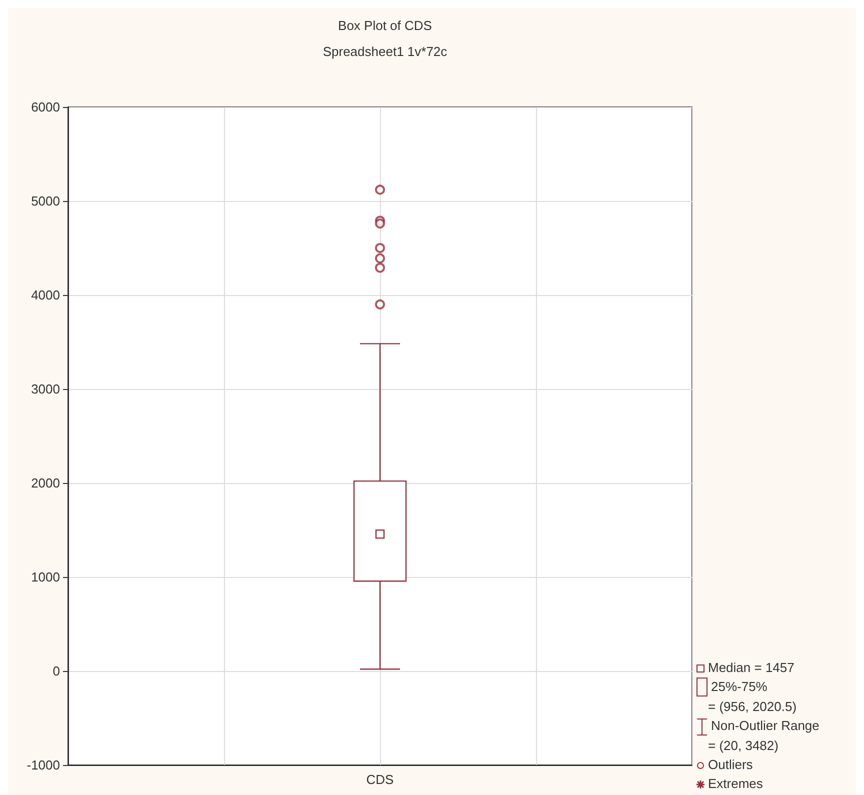 The height and width of the screenshot is (795, 864). I want to click on y-tick-label: -1000, so click(43, 765).